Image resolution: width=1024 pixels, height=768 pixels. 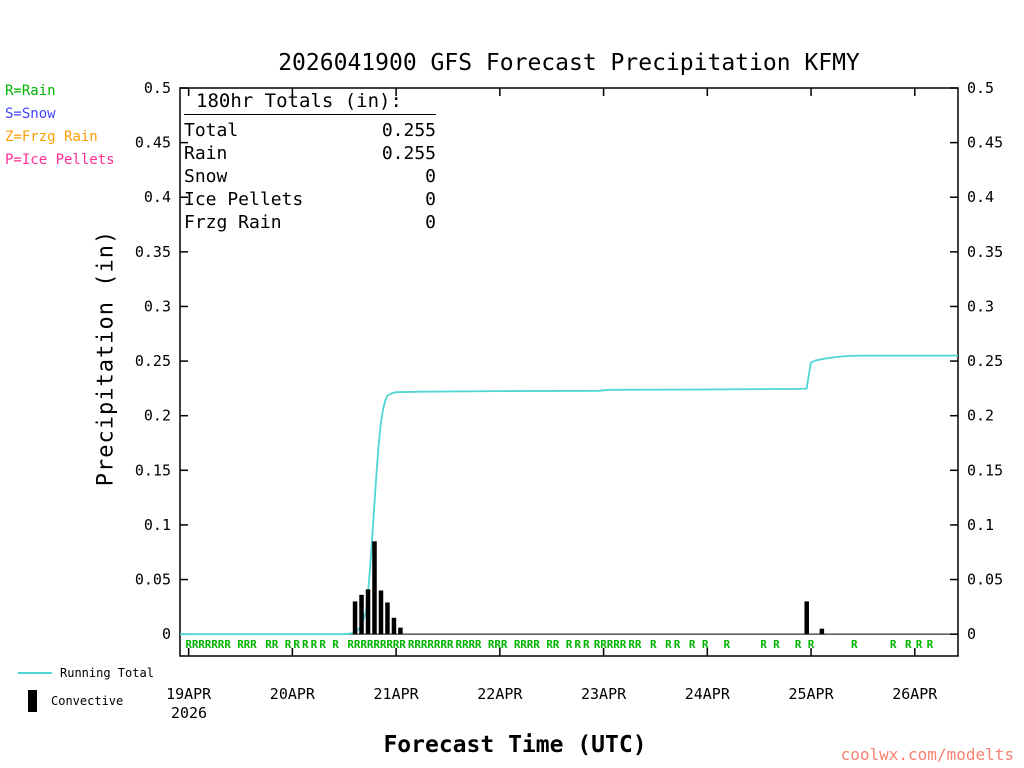 I want to click on x-axis-label: Forecast Time (UTC), so click(x=515, y=745).